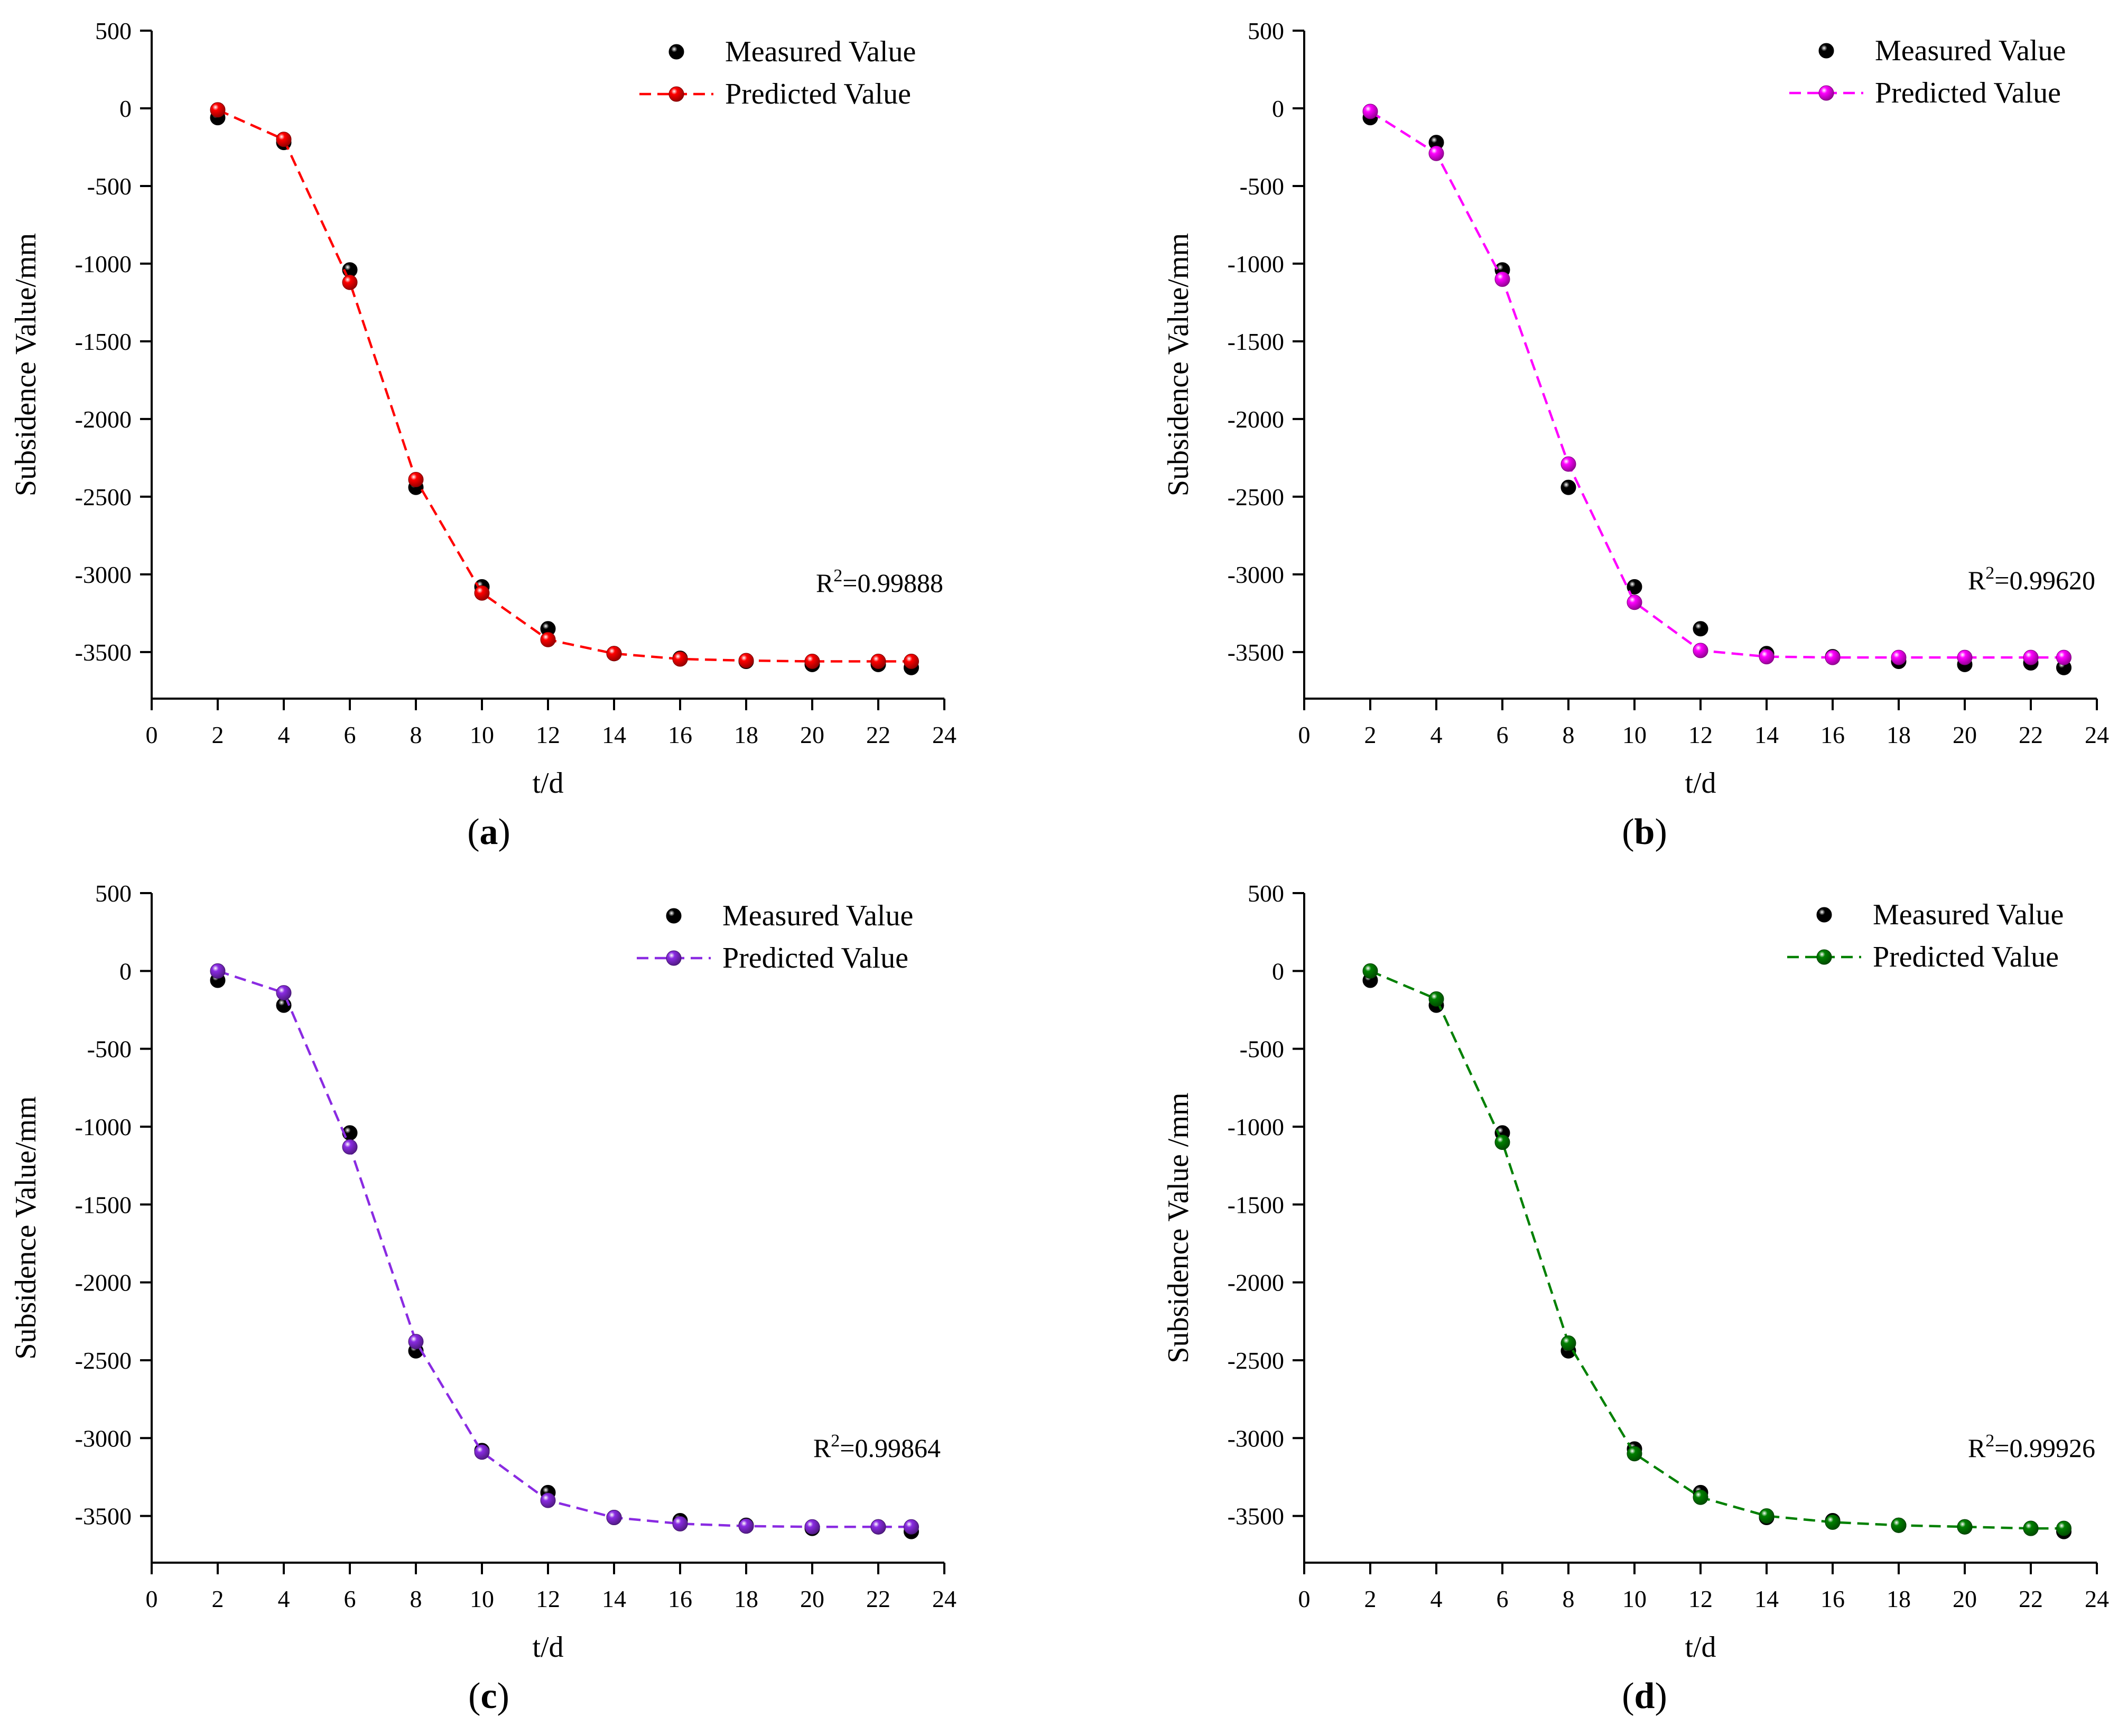 The height and width of the screenshot is (1736, 2118). I want to click on panel-label: (c), so click(489, 1696).